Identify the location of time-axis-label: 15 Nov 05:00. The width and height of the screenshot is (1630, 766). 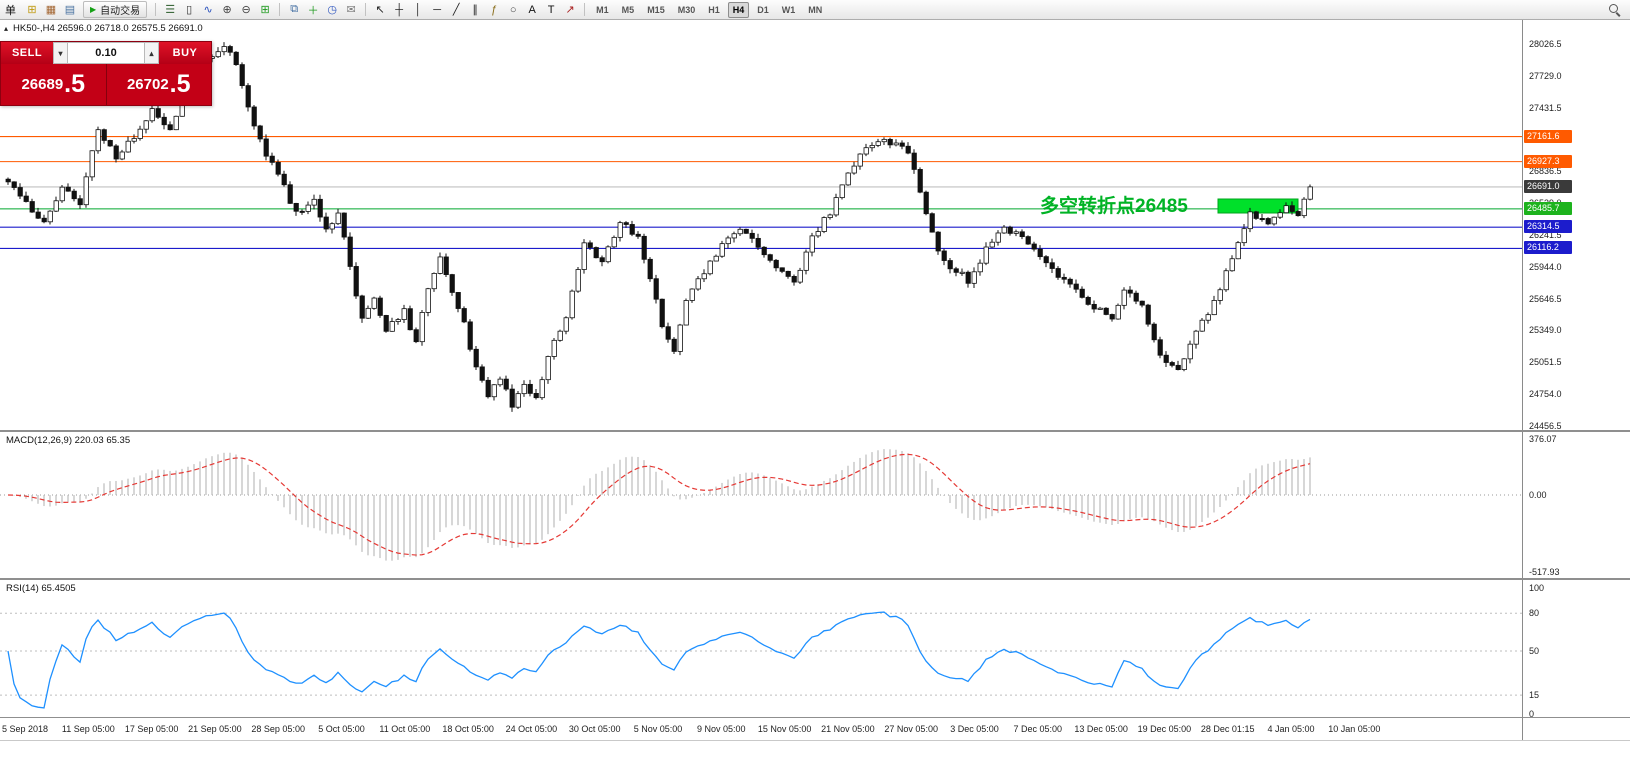
(784, 729).